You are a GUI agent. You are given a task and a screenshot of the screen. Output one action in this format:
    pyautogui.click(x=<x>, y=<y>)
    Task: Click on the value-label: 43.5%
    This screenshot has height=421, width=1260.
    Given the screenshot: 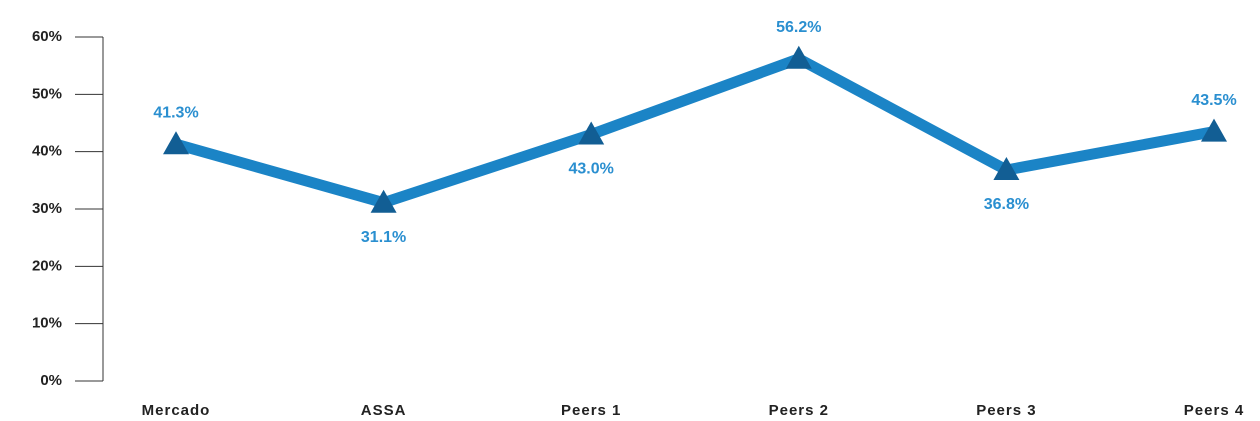 What is the action you would take?
    pyautogui.click(x=1213, y=100)
    